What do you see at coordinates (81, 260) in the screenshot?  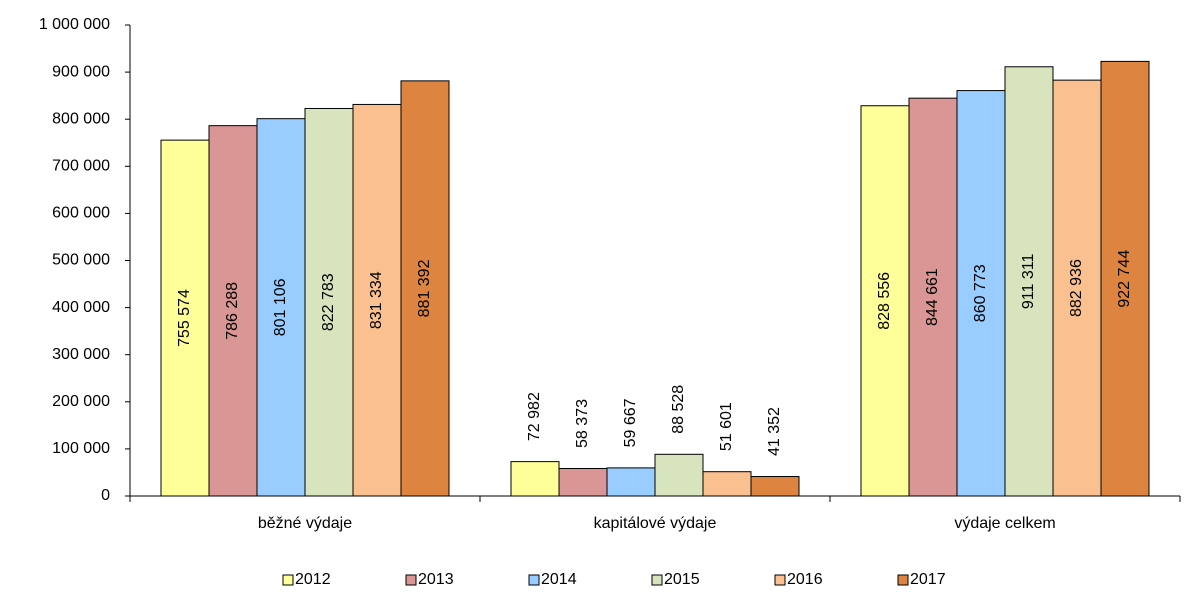 I see `y-tick-label: 500 000` at bounding box center [81, 260].